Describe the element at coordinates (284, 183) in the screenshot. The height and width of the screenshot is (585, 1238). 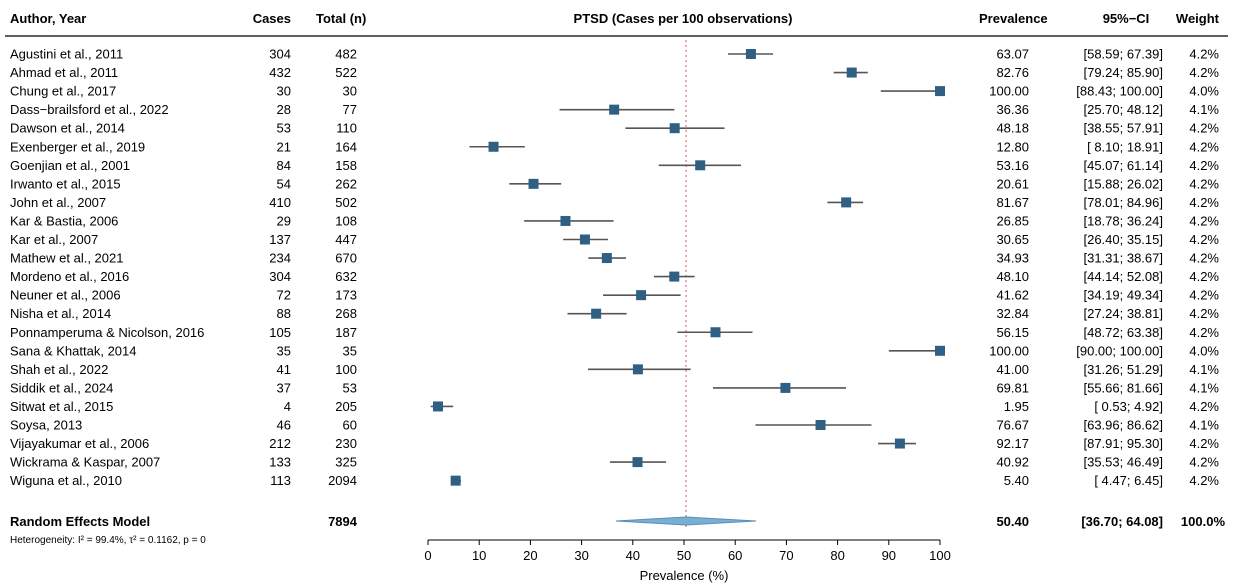
I see `study-cases: 54` at that location.